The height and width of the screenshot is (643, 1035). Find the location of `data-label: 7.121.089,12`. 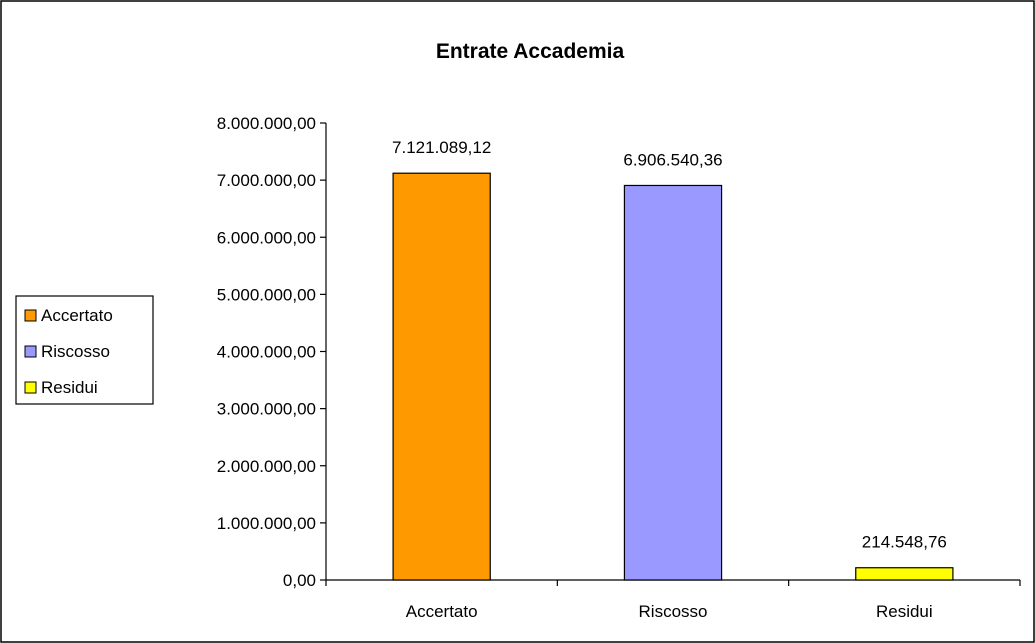

data-label: 7.121.089,12 is located at coordinates (441, 147).